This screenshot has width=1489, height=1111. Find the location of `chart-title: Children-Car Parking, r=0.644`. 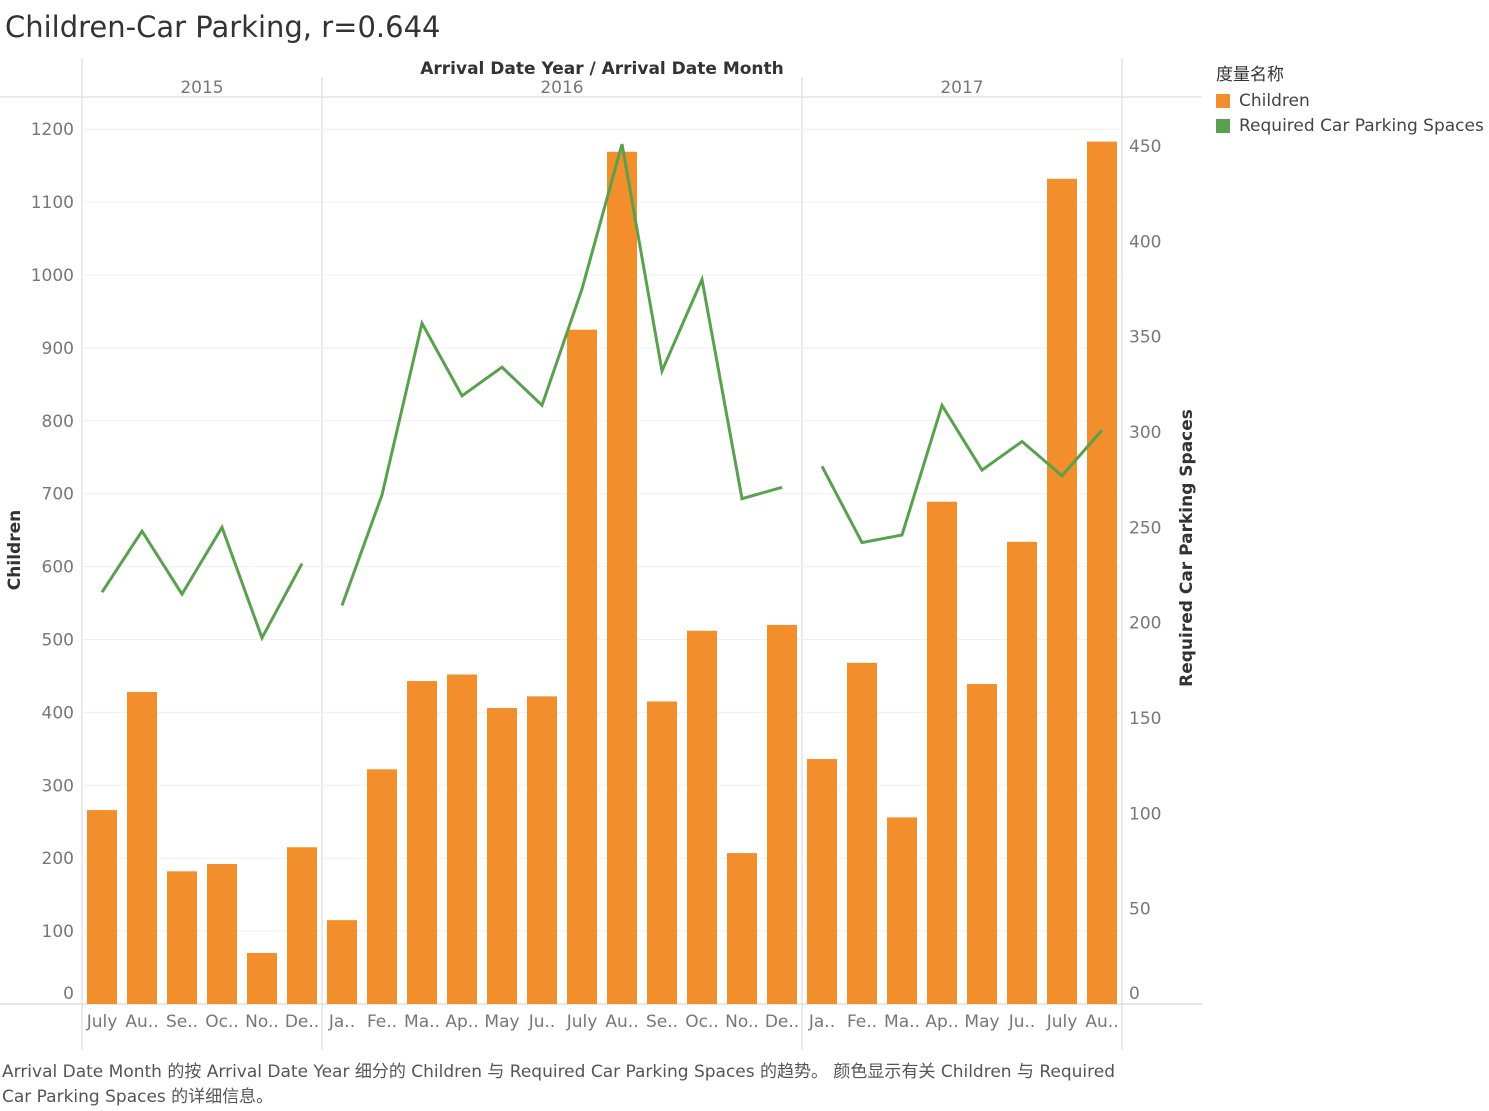

chart-title: Children-Car Parking, r=0.644 is located at coordinates (223, 27).